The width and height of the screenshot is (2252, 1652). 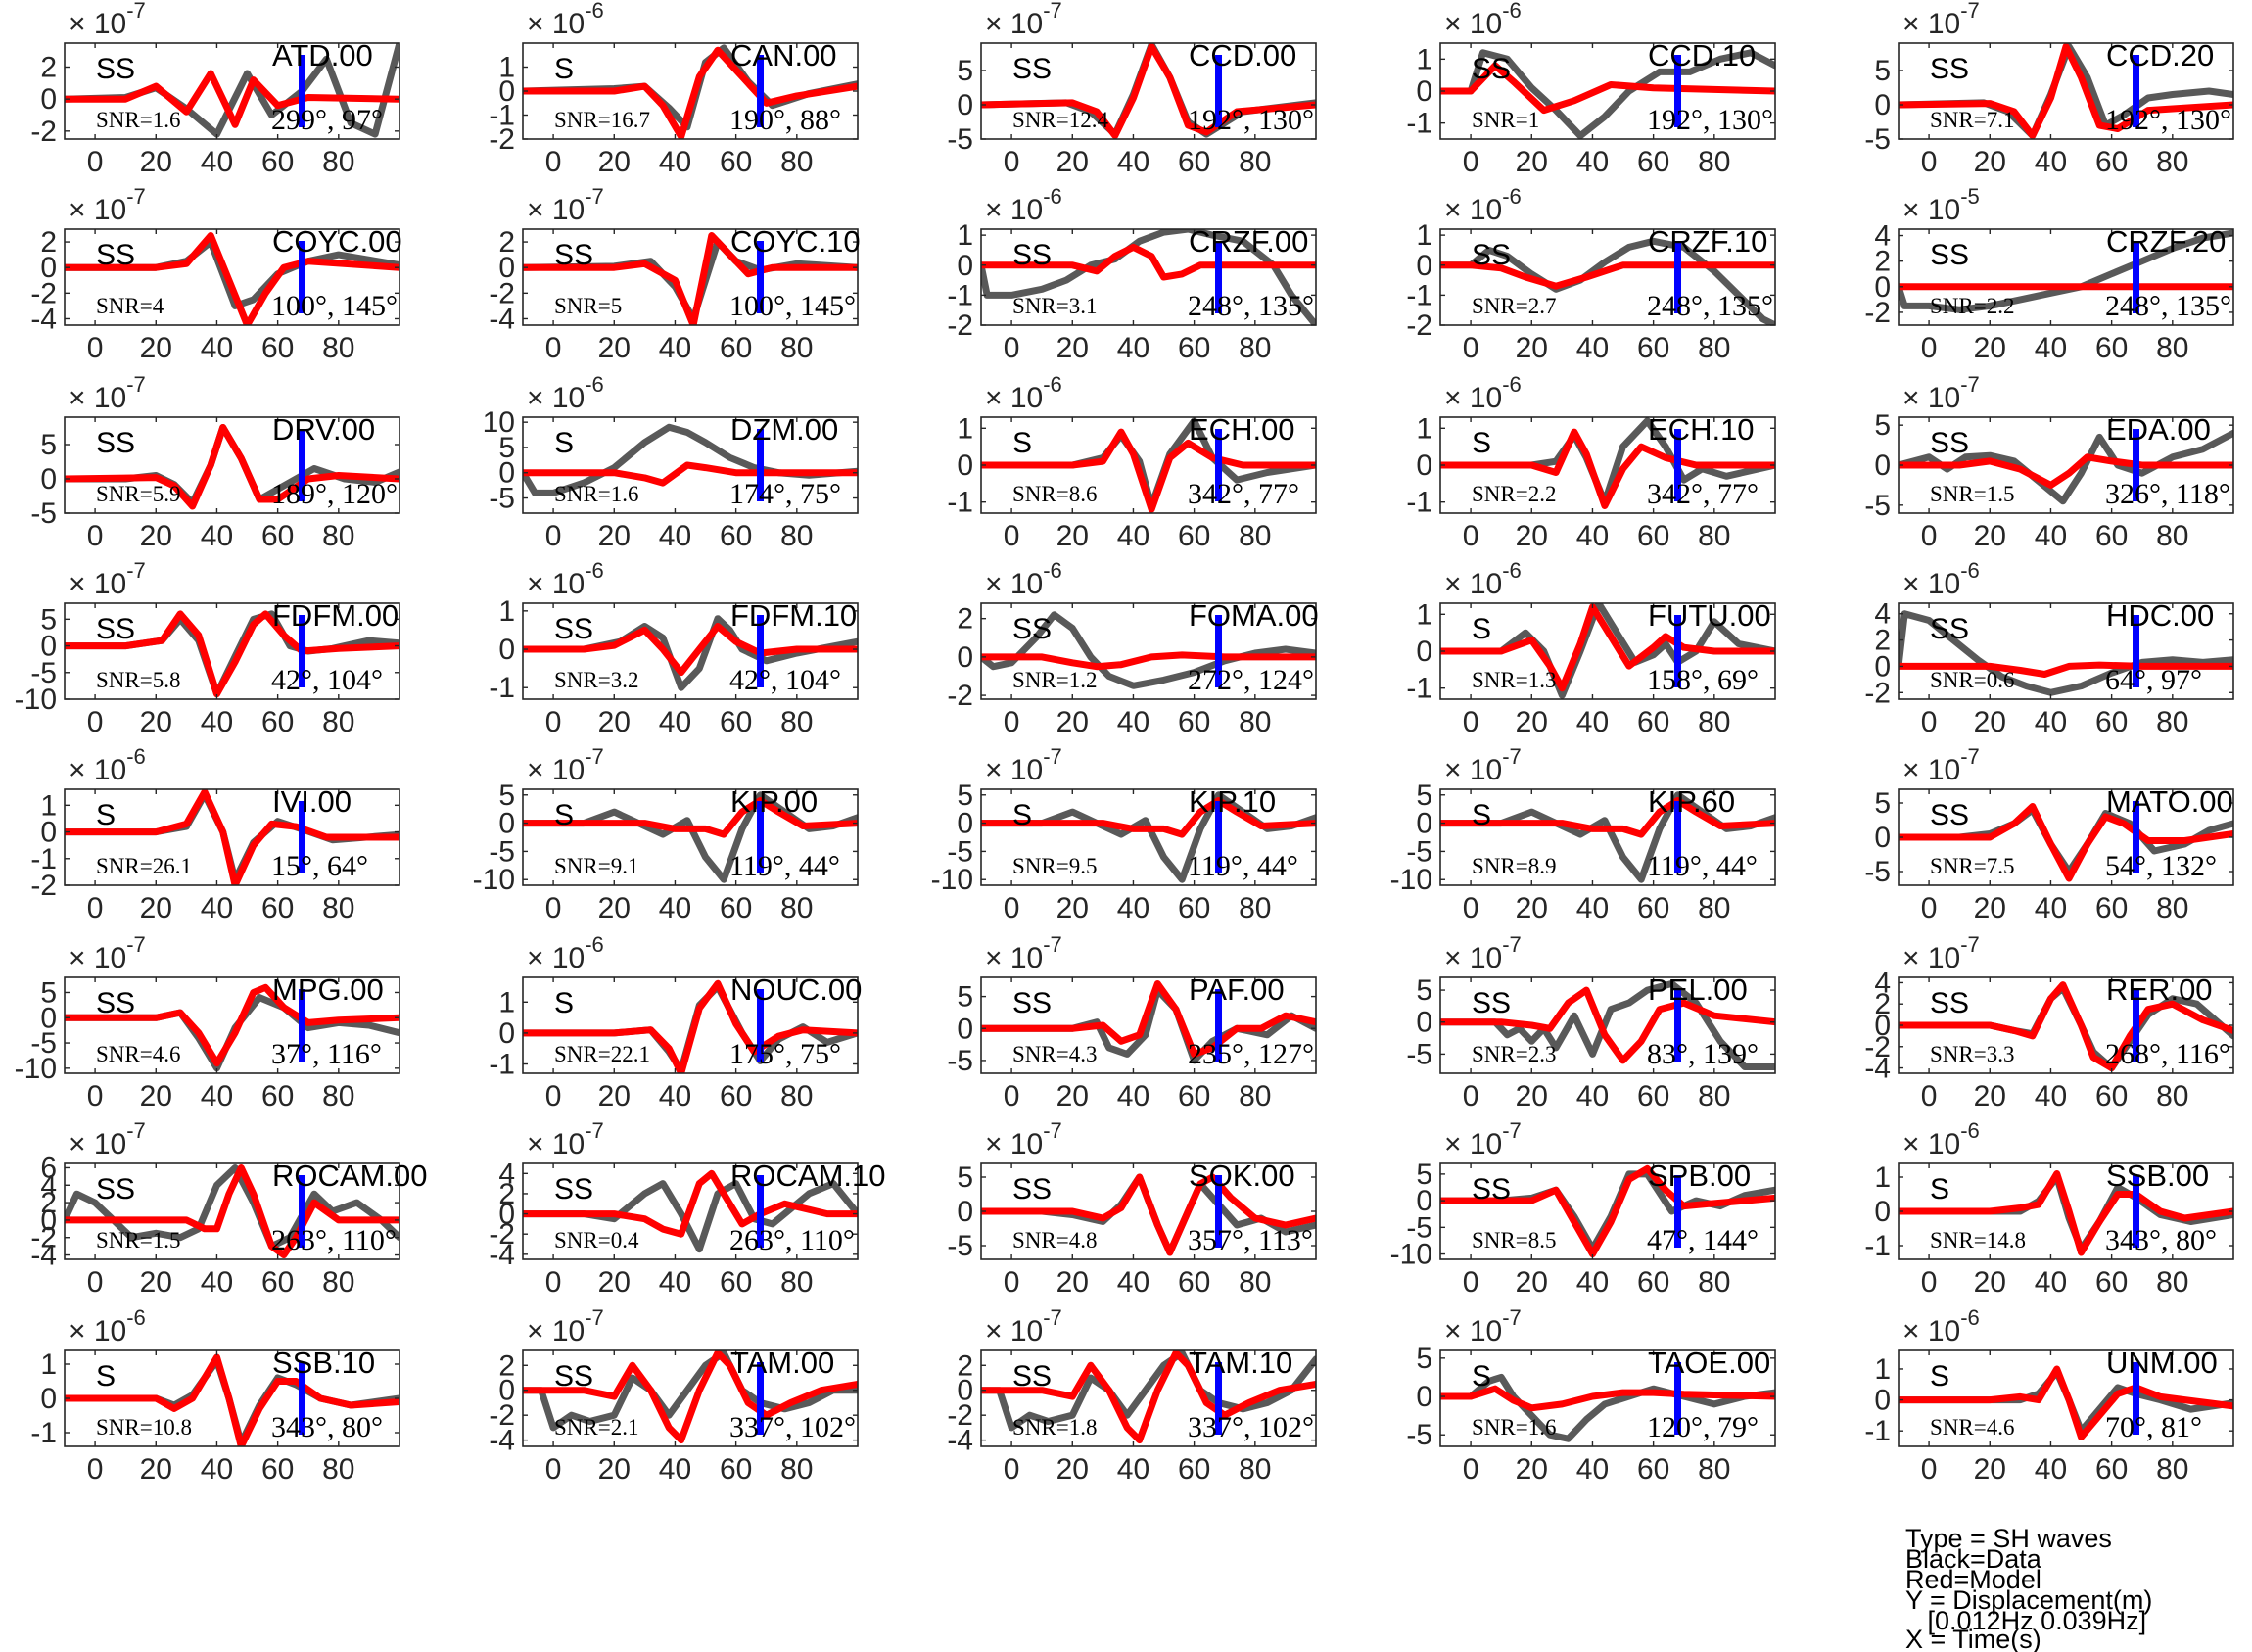 I want to click on y-tick-label: 6, so click(x=48, y=1168).